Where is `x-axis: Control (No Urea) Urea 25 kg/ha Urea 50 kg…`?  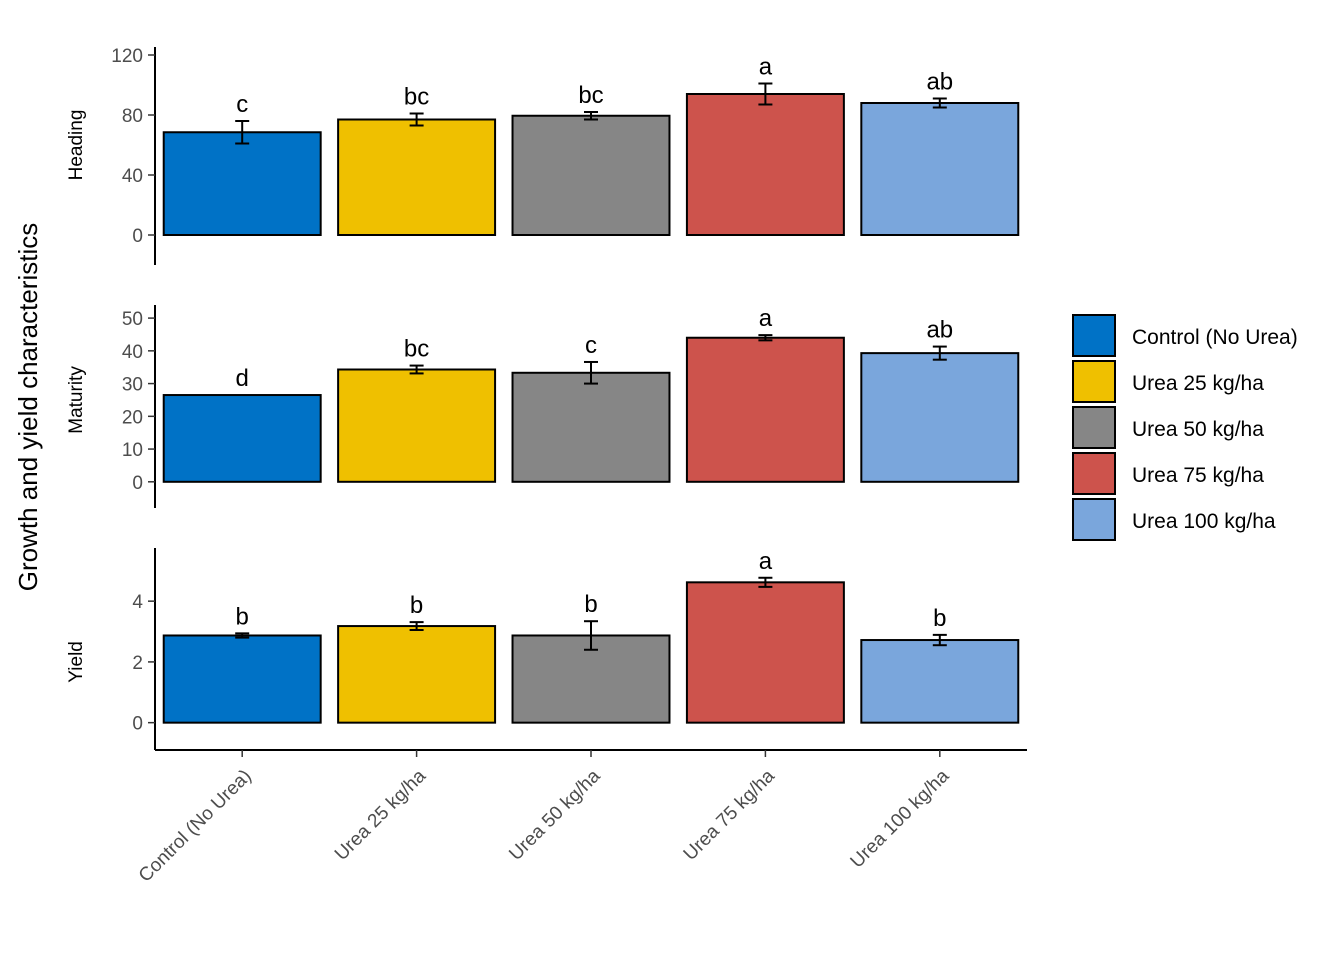 x-axis: Control (No Urea) Urea 25 kg/ha Urea 50 kg… is located at coordinates (581, 818).